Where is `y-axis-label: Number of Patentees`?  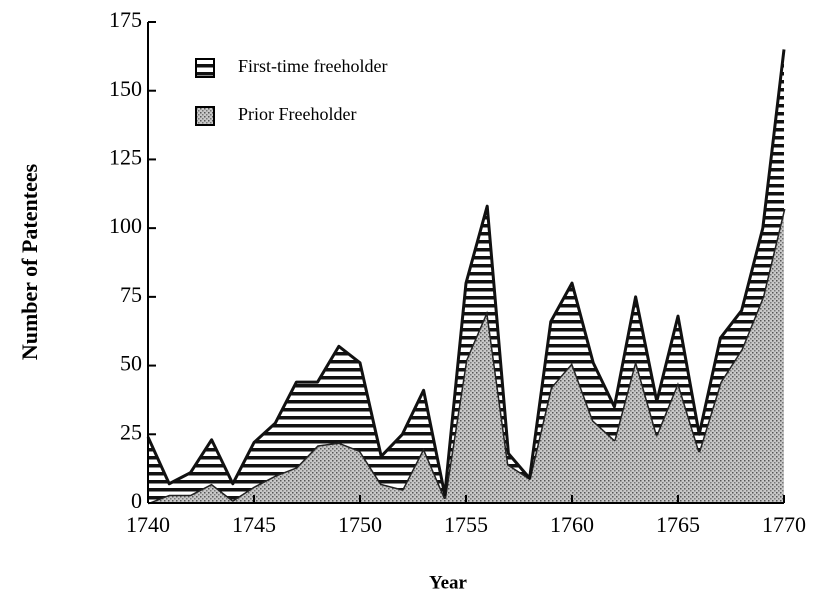
y-axis-label: Number of Patentees is located at coordinates (29, 261).